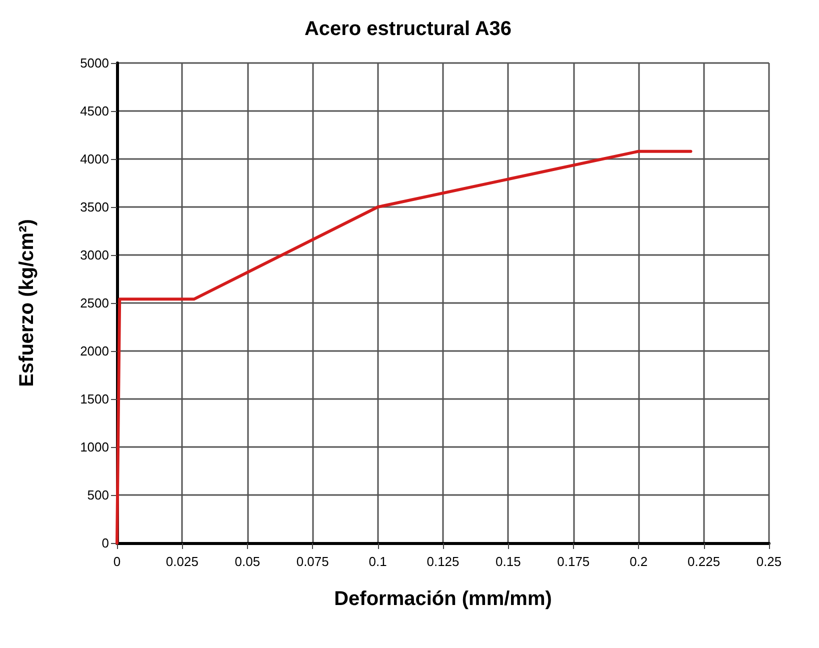 The width and height of the screenshot is (819, 648). Describe the element at coordinates (508, 561) in the screenshot. I see `x-tick-label: 0.15` at that location.